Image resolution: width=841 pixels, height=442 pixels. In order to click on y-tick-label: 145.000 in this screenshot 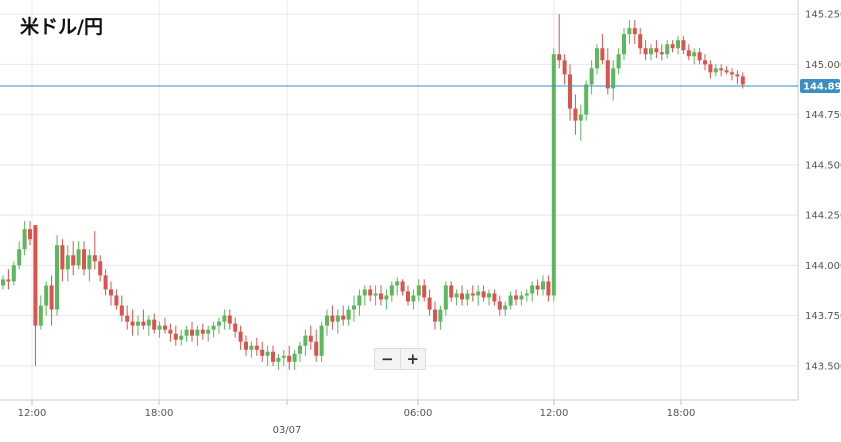, I will do `click(823, 65)`.